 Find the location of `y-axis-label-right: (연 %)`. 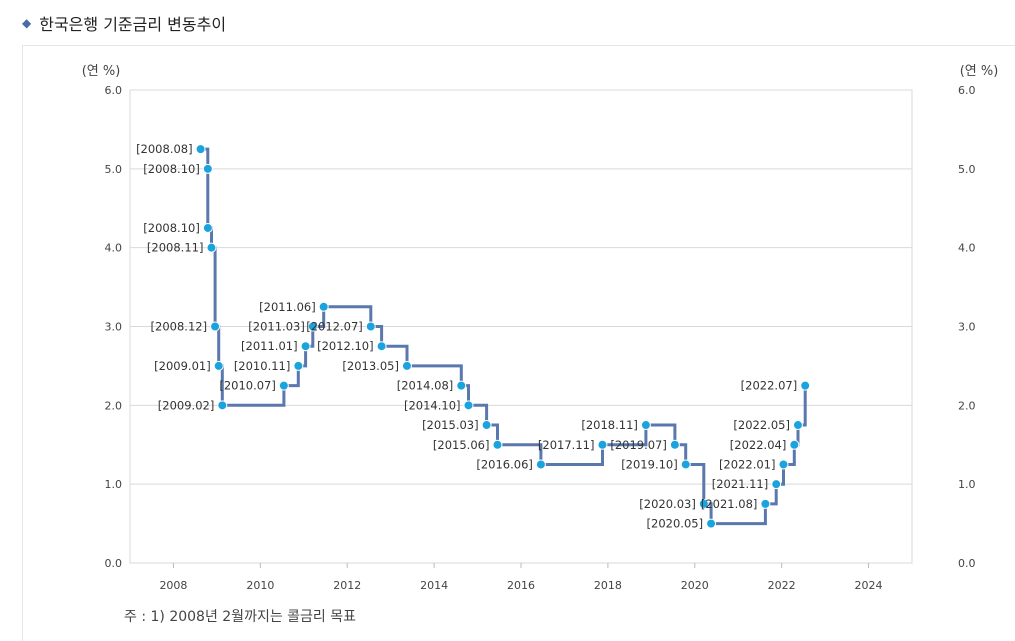

y-axis-label-right: (연 %) is located at coordinates (979, 71).